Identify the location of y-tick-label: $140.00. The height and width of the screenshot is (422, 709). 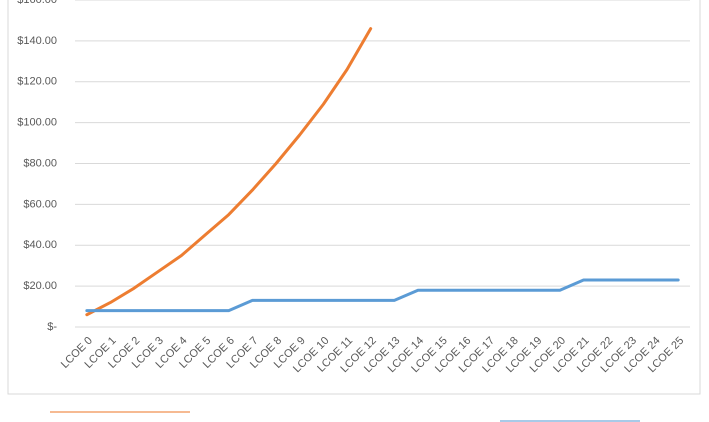
(37, 41).